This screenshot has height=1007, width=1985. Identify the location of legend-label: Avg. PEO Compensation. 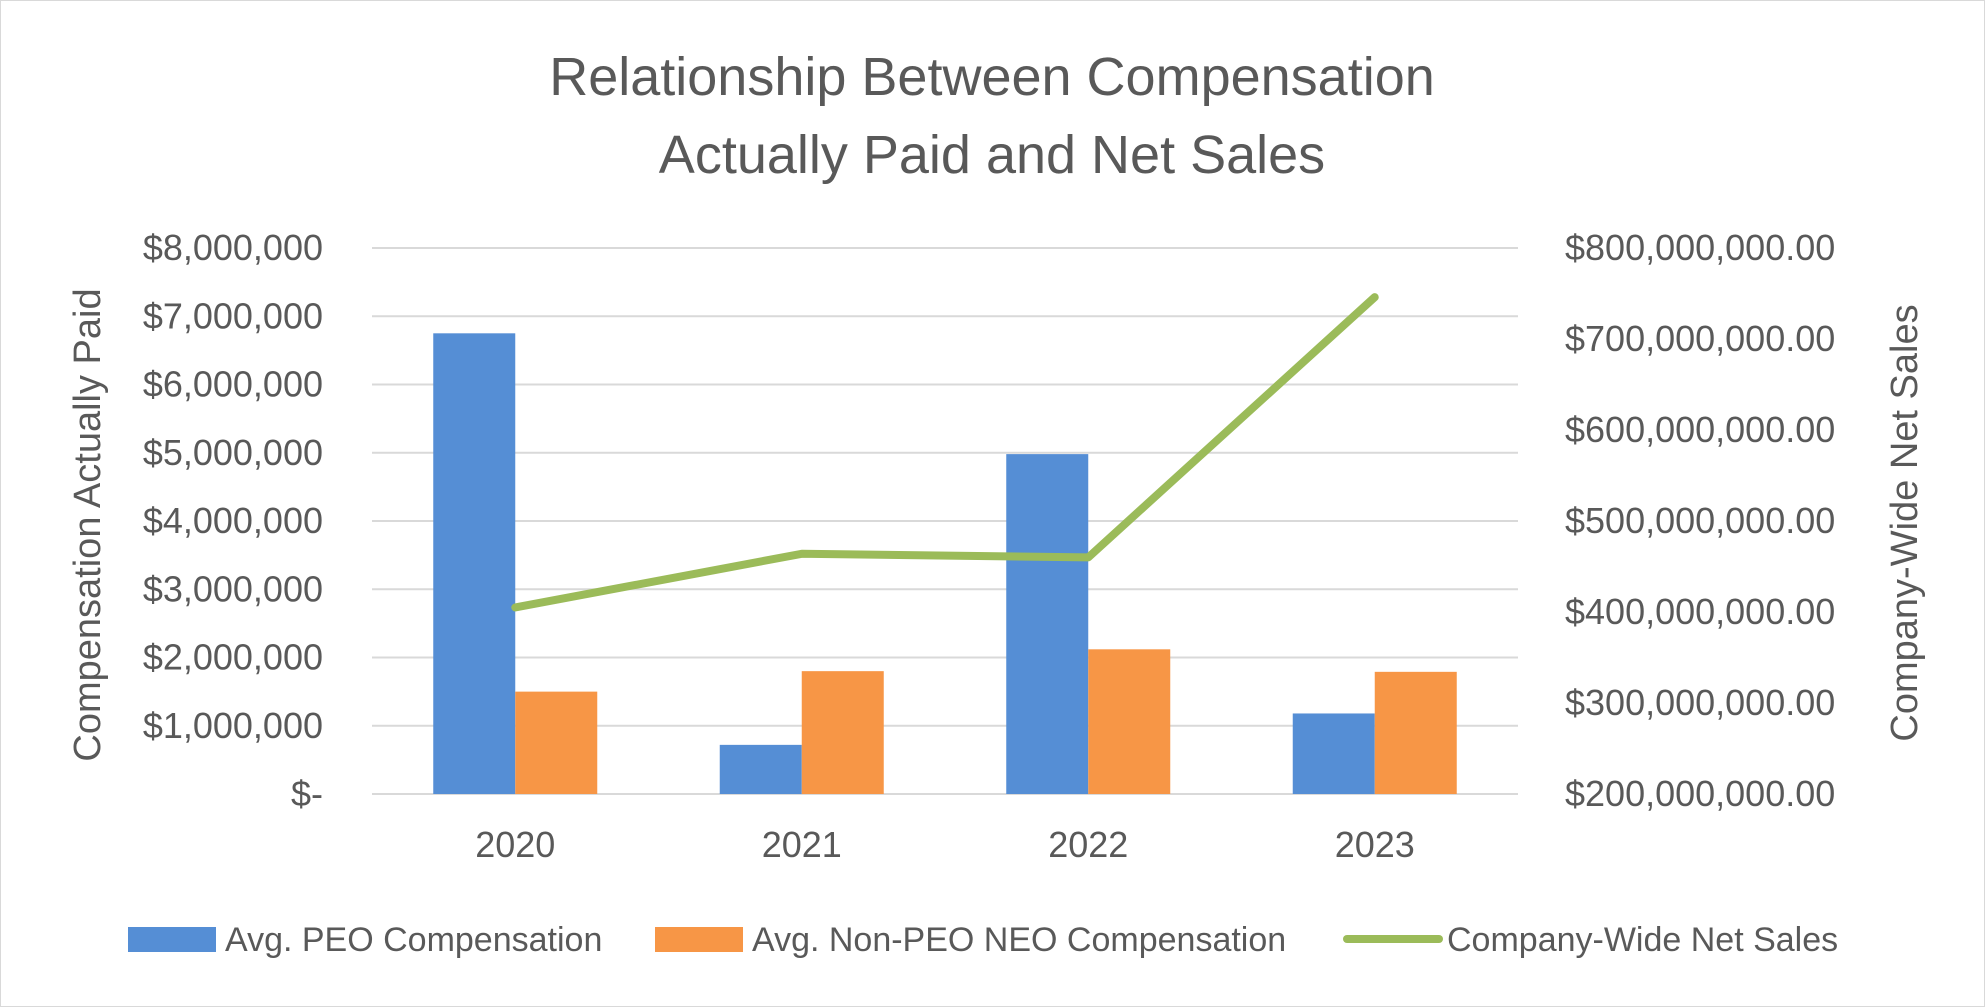
(413, 940).